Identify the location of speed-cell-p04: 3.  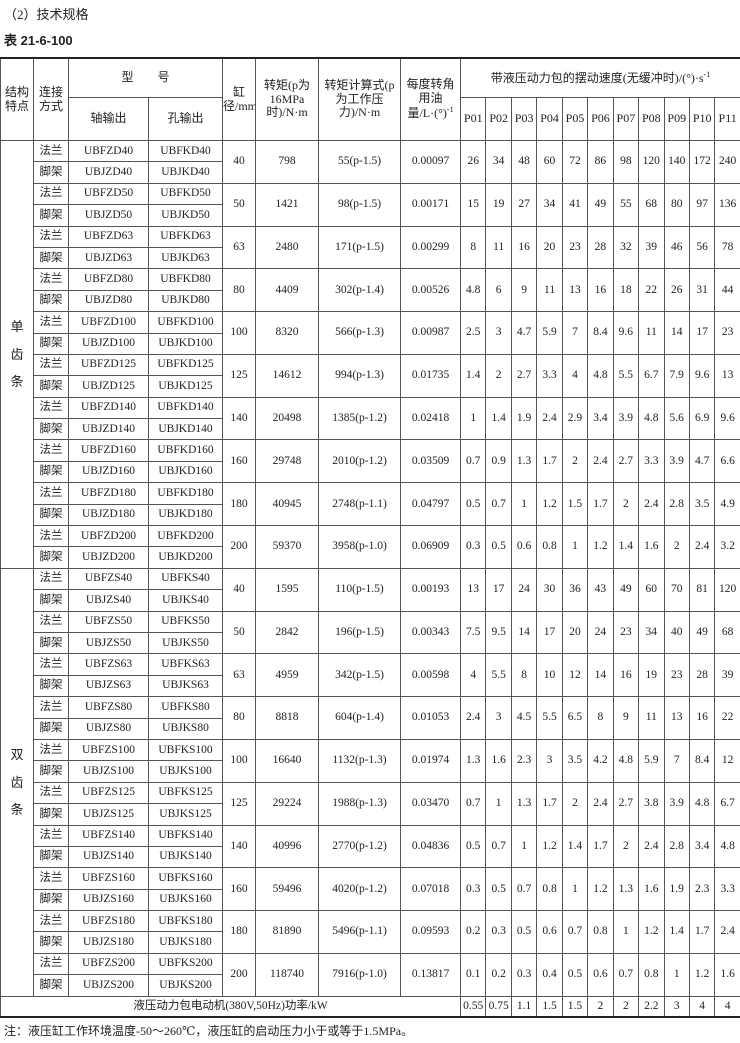
(549, 760).